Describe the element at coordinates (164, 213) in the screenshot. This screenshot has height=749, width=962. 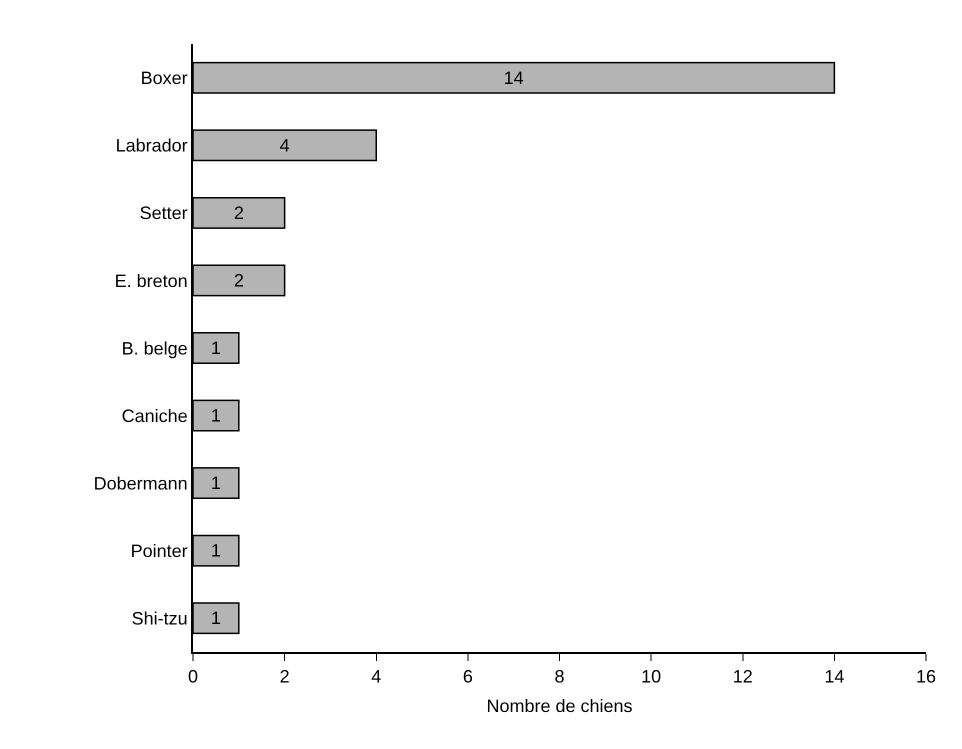
I see `y-tick-label: Setter` at that location.